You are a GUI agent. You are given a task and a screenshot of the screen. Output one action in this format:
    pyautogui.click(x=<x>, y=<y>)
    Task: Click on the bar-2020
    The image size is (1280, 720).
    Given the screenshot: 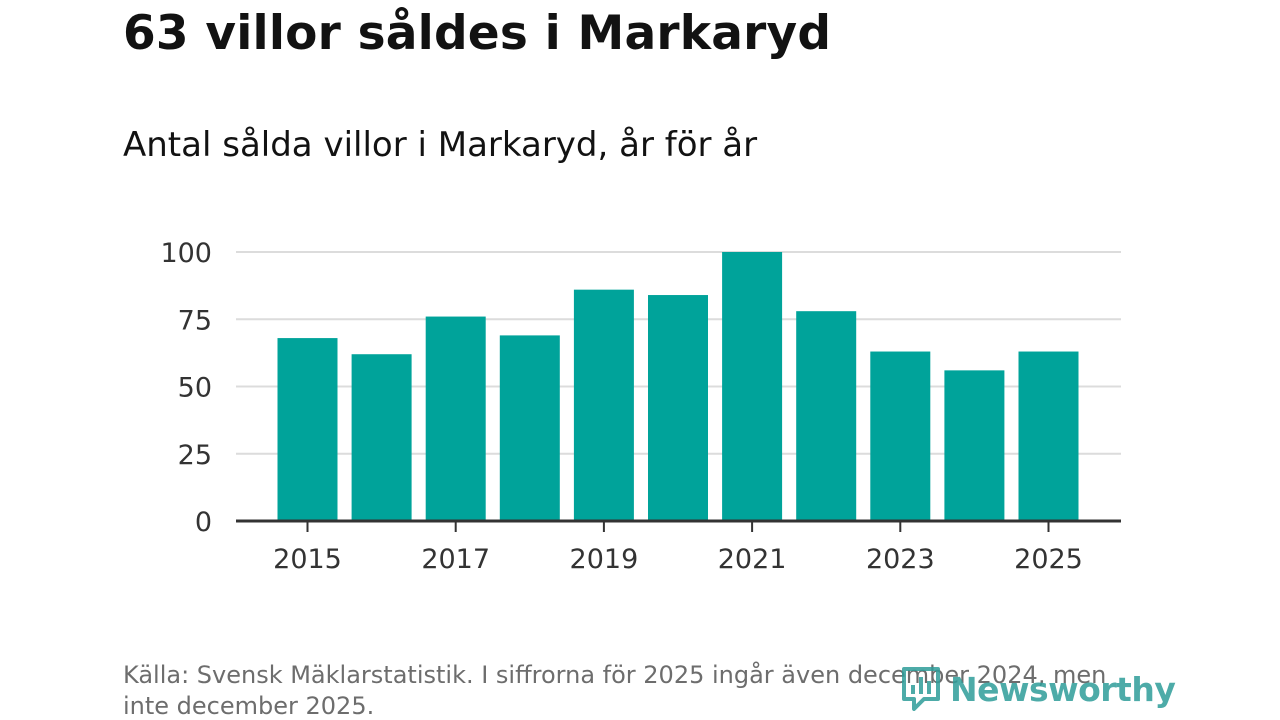 What is the action you would take?
    pyautogui.click(x=678, y=408)
    